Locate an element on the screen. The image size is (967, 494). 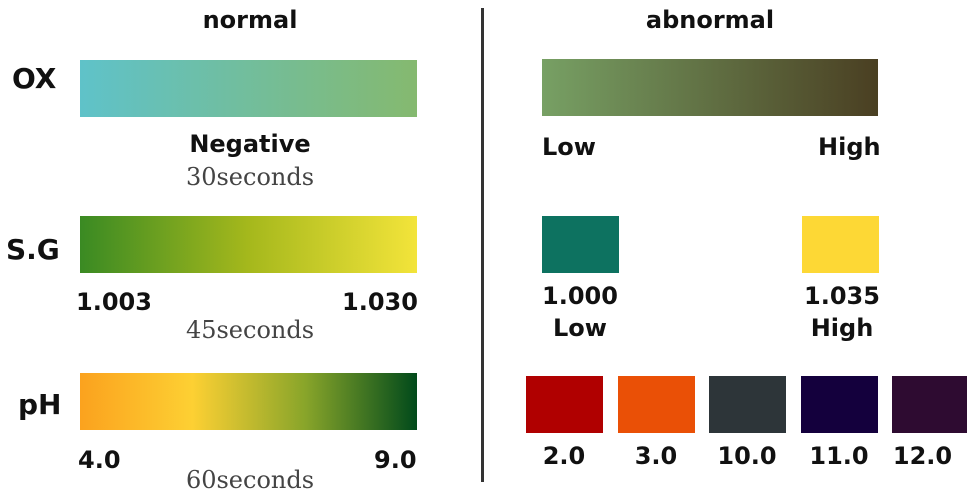
row-label-ox: OX is located at coordinates (34, 78).